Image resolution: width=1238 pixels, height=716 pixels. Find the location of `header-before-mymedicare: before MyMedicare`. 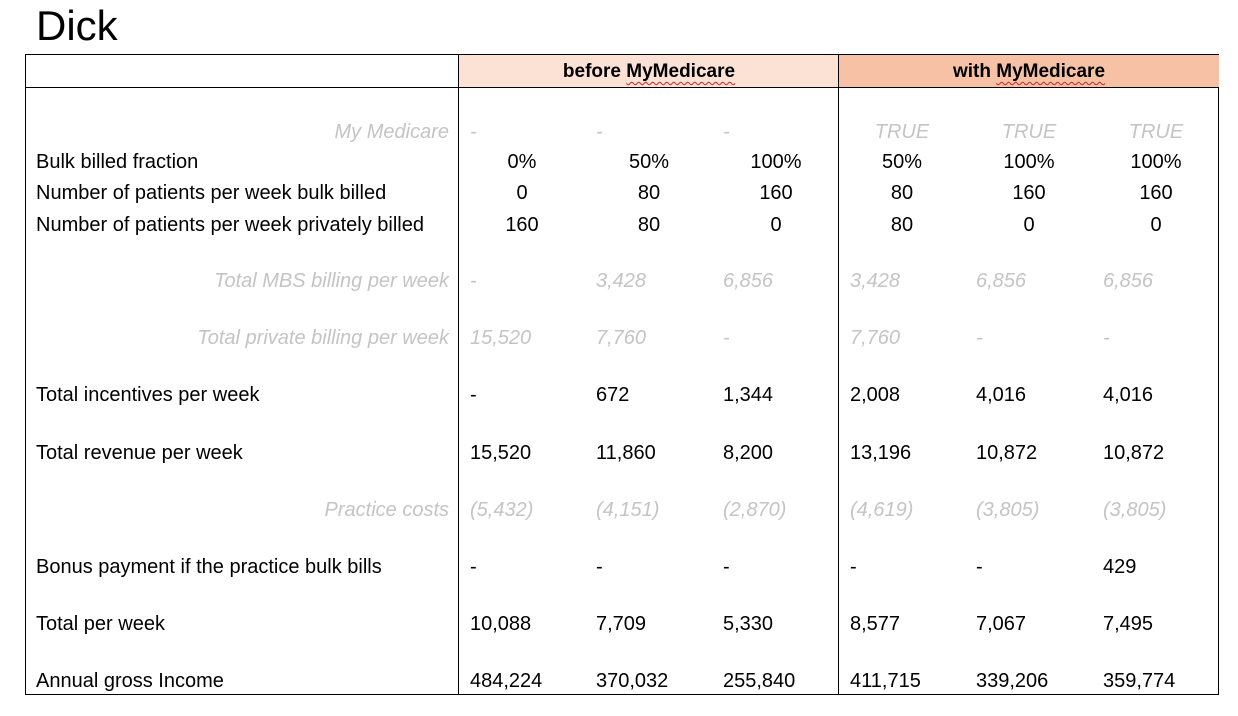

header-before-mymedicare: before MyMedicare is located at coordinates (649, 71).